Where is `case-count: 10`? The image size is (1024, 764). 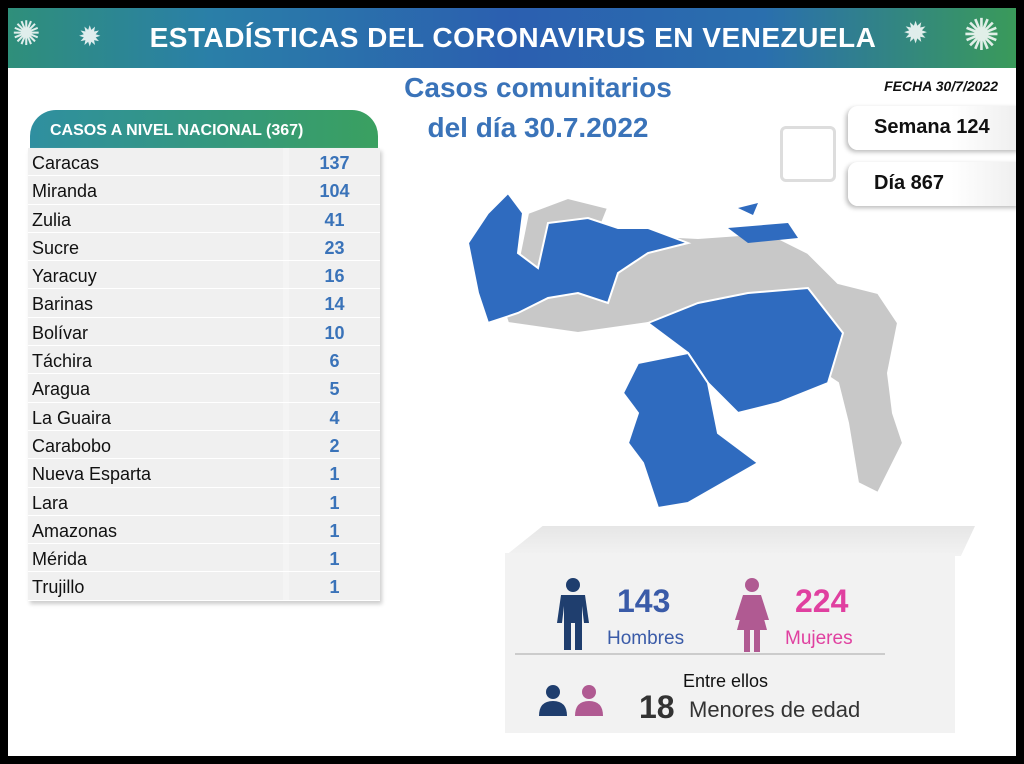
case-count: 10 is located at coordinates (334, 331).